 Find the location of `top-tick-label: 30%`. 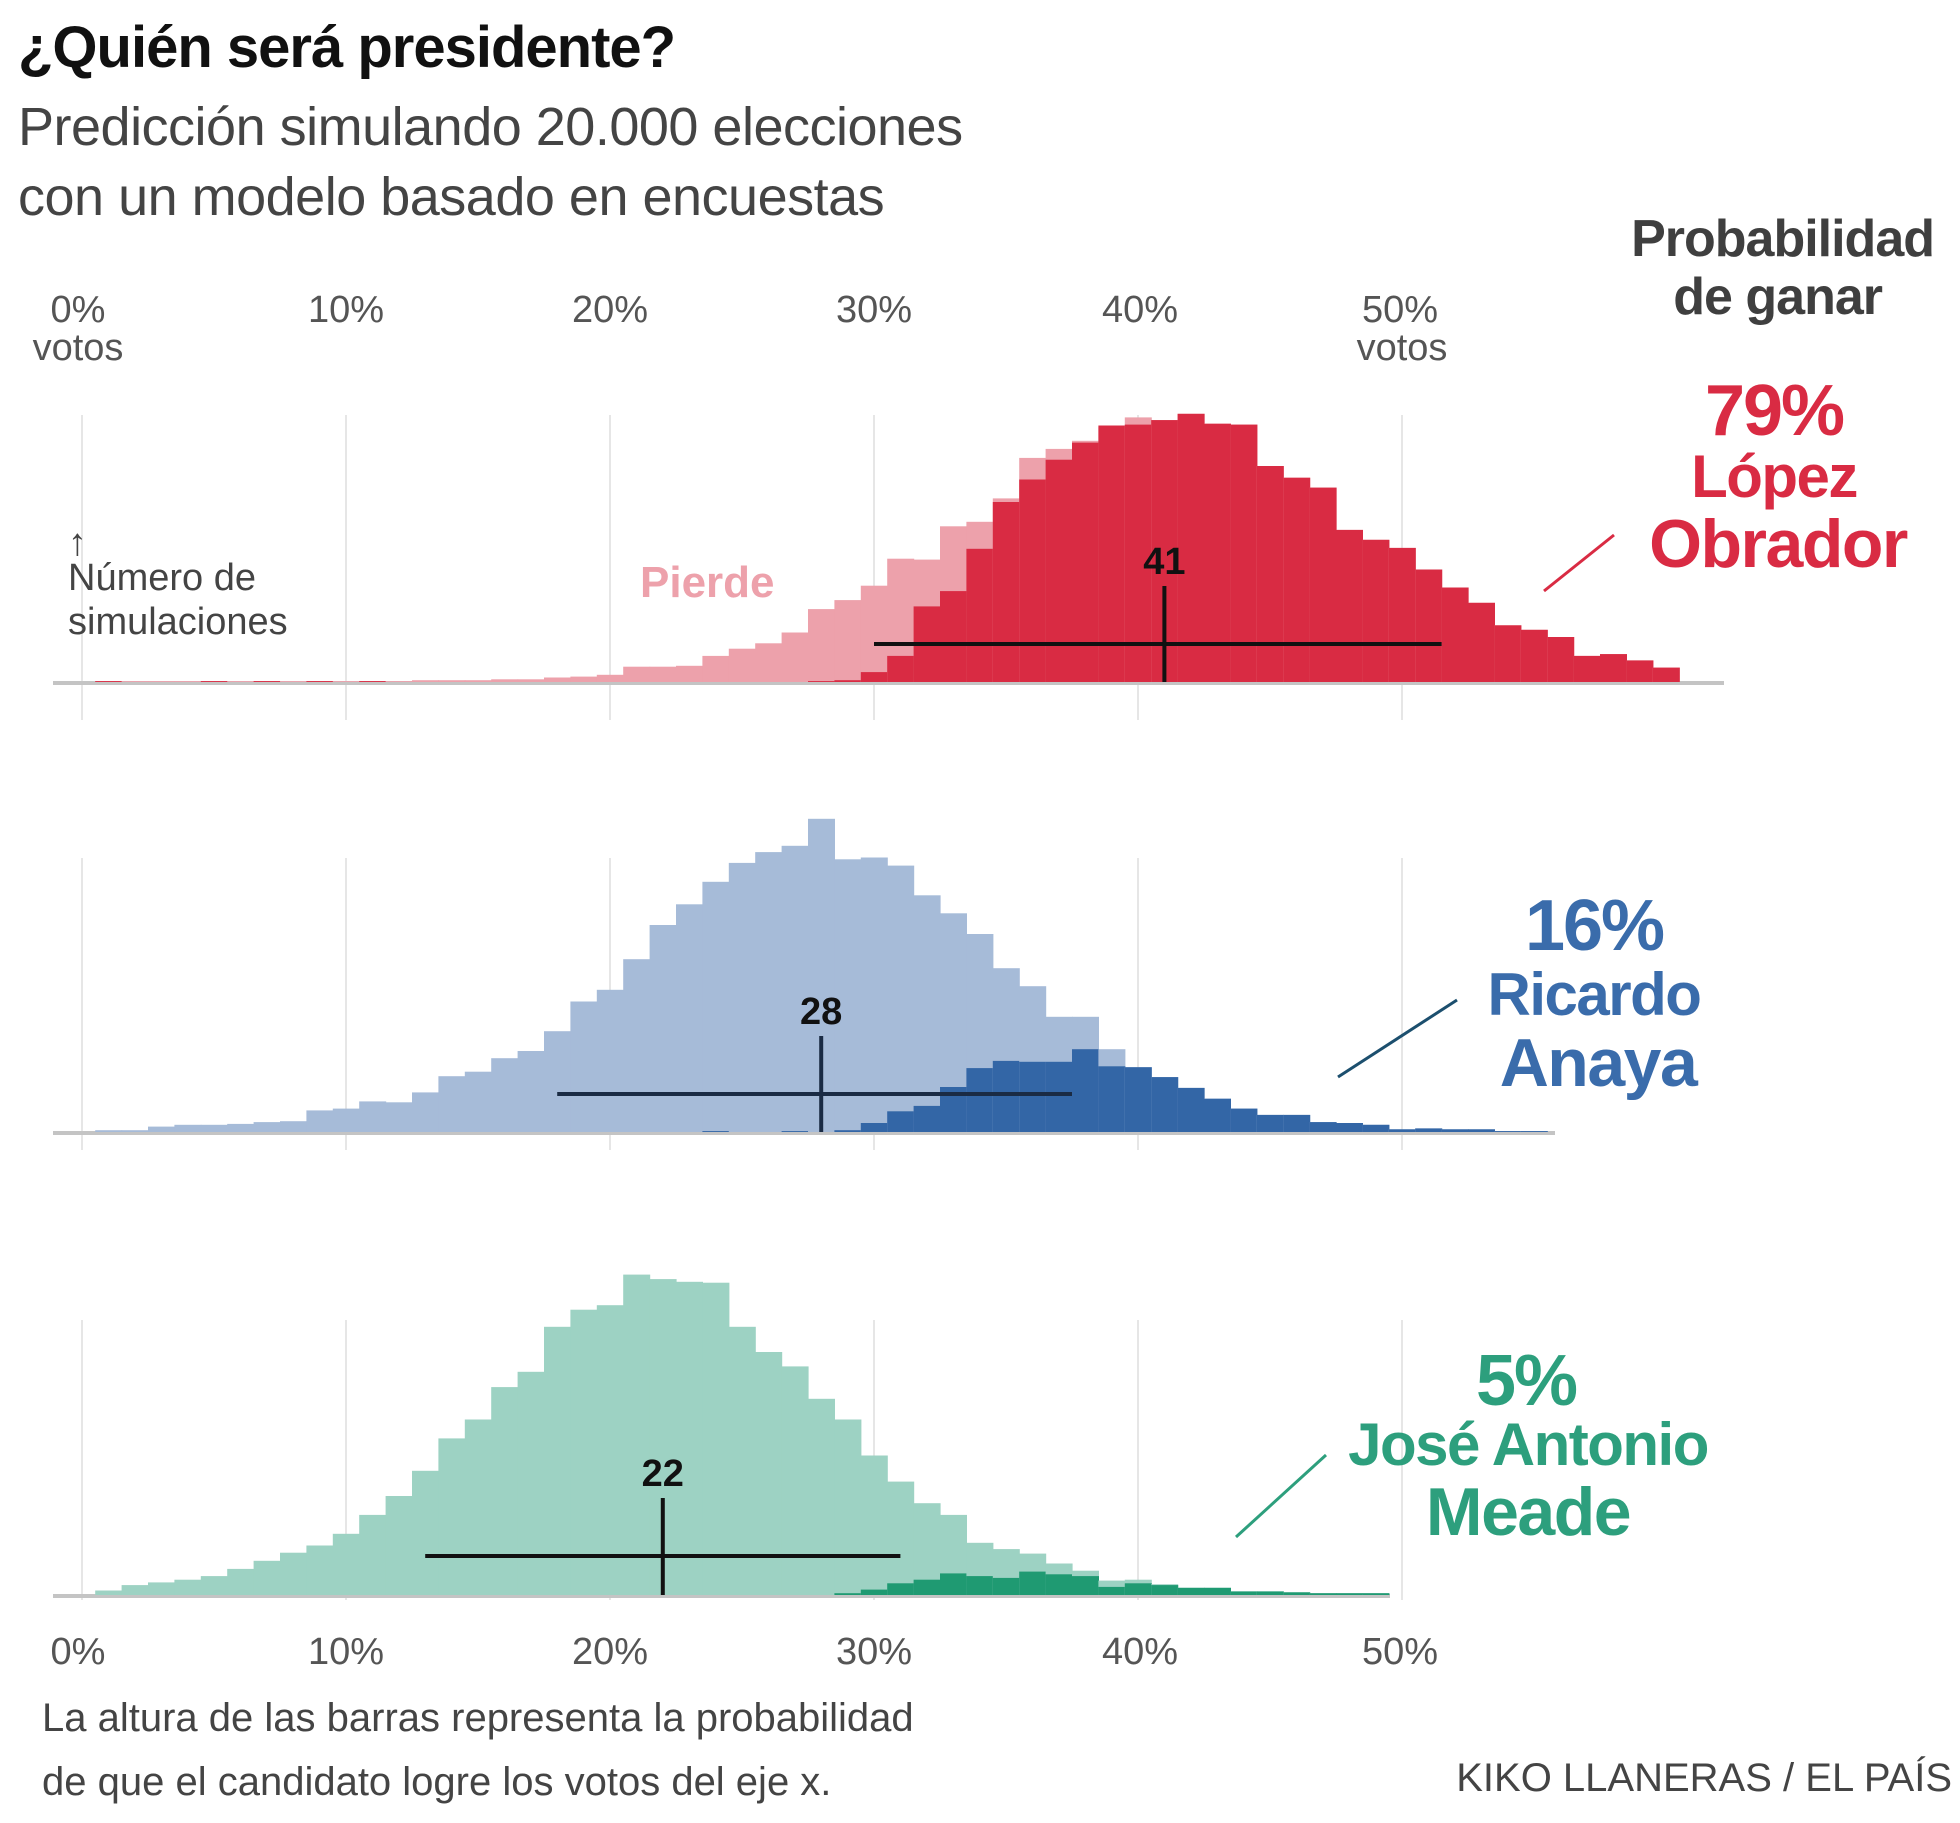

top-tick-label: 30% is located at coordinates (874, 310).